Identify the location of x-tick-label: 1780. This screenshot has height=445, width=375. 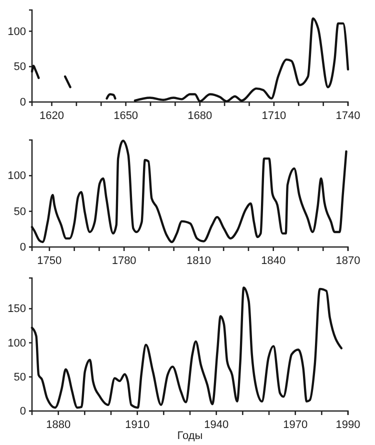
(124, 260).